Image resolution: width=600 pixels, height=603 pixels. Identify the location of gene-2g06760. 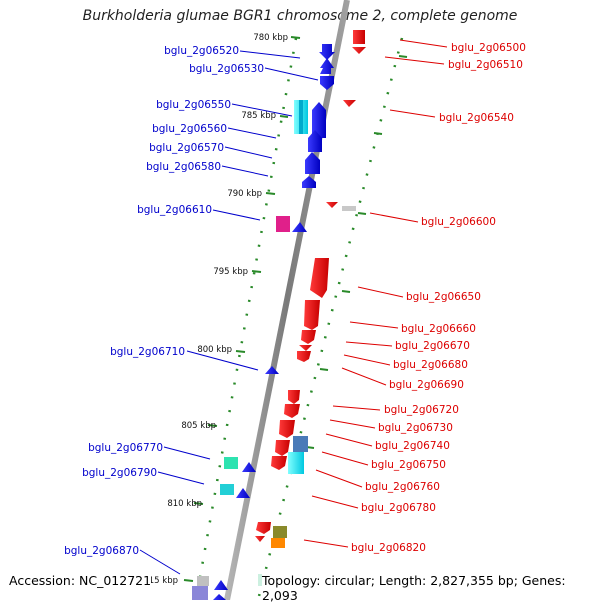
(282, 448).